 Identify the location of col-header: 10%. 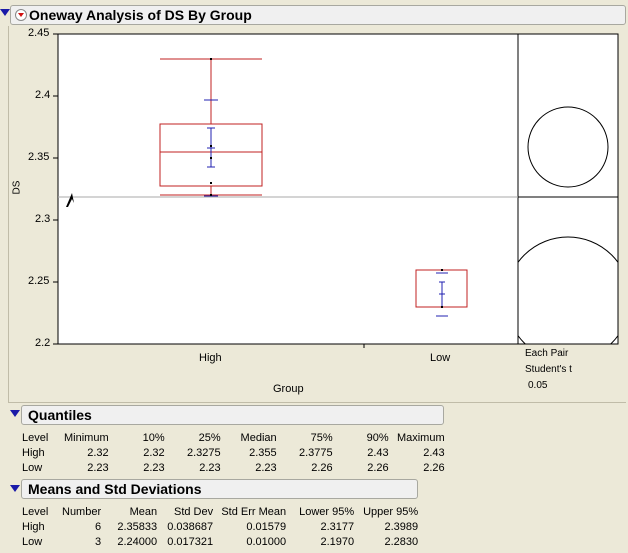
(153, 437).